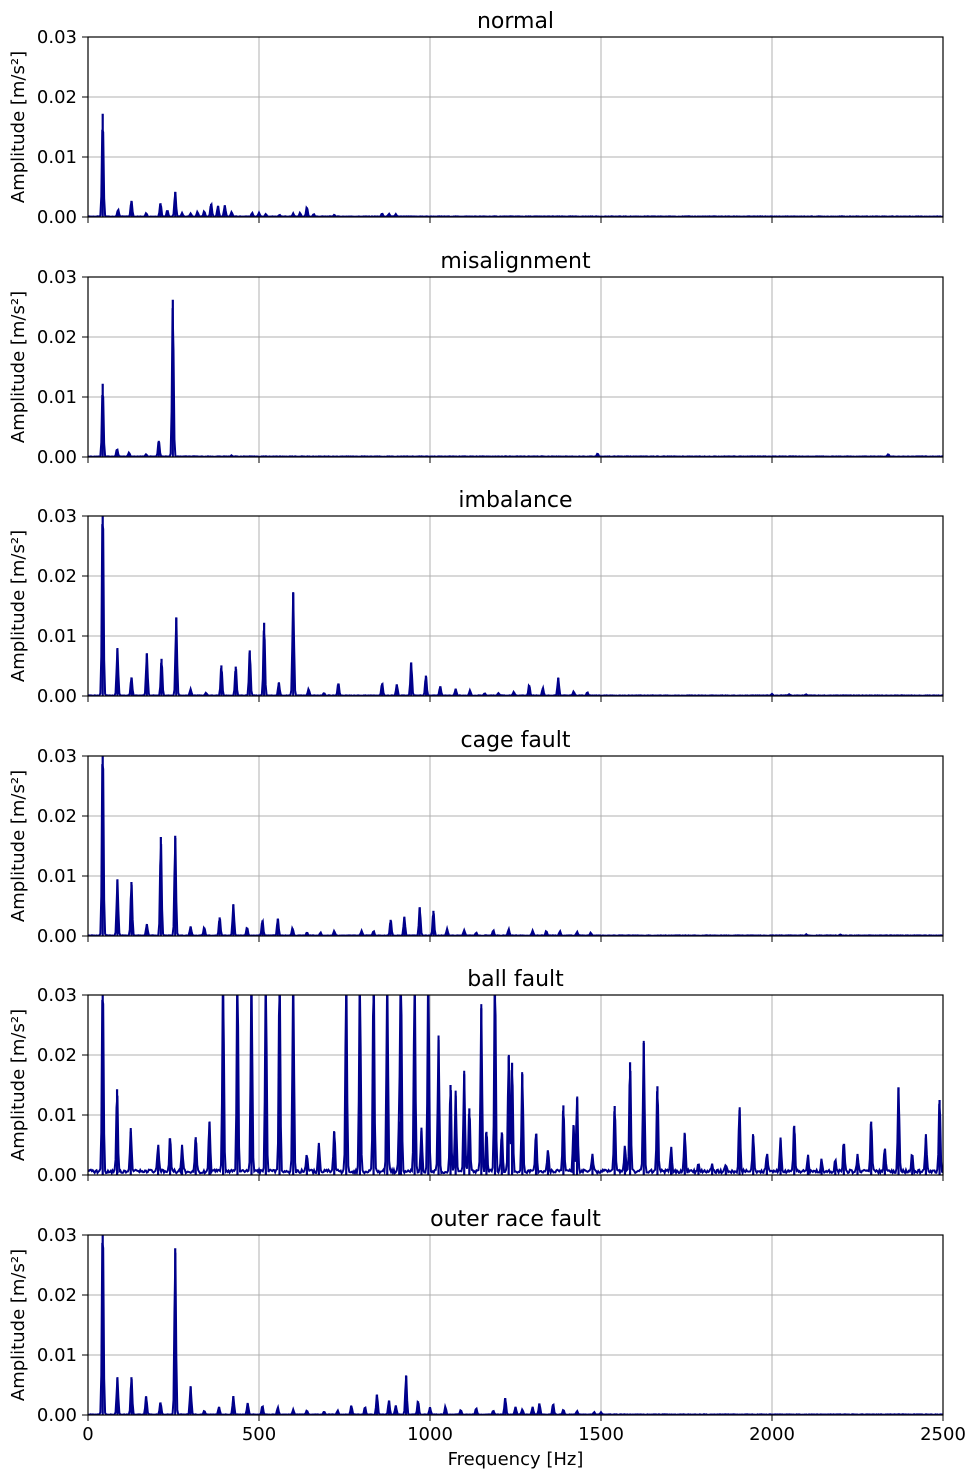 The width and height of the screenshot is (978, 1478). I want to click on x-tick-label: 1000, so click(430, 1434).